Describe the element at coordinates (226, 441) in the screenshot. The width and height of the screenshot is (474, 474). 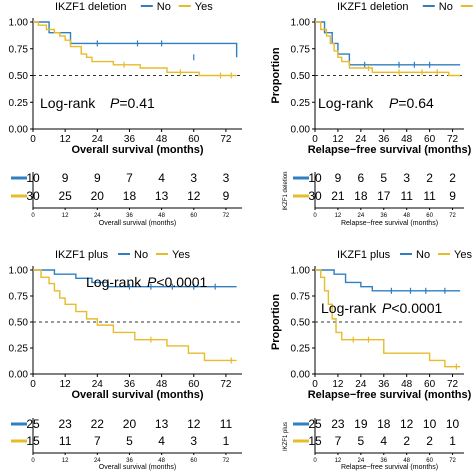
I see `risk-count-yes: 1` at that location.